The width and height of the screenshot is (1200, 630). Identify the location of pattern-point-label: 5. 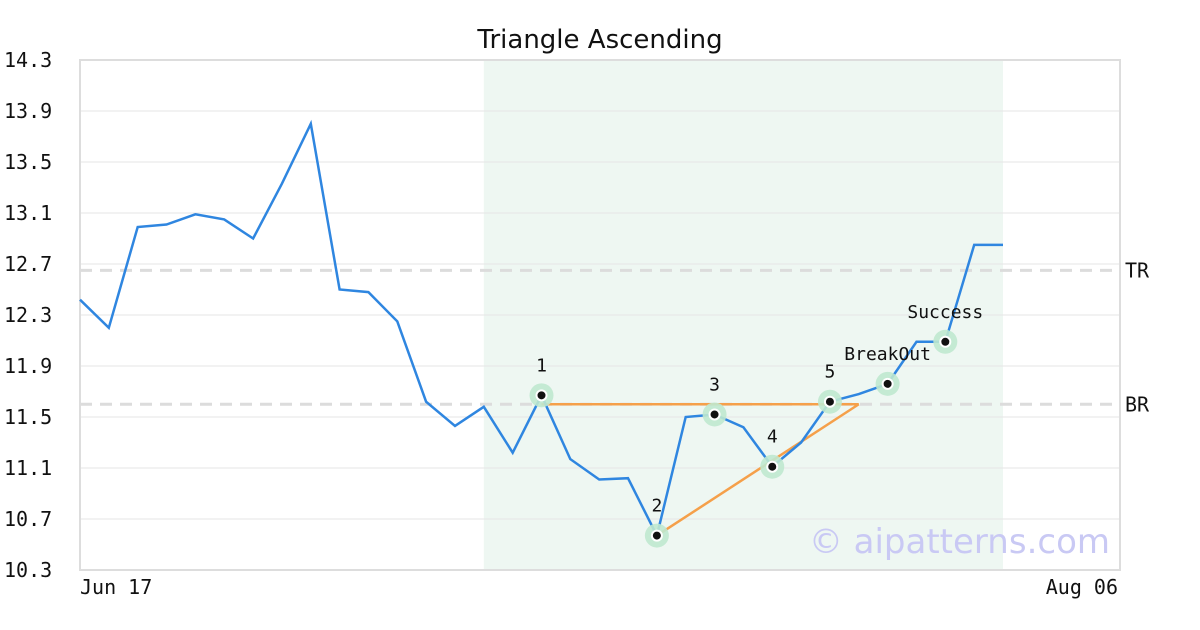
(830, 372).